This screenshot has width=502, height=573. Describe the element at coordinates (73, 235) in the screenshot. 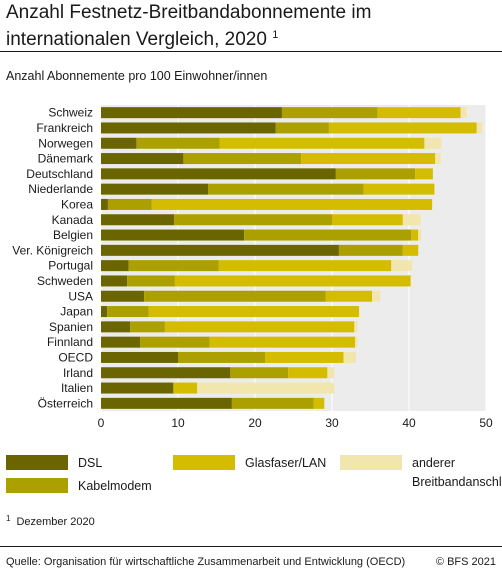

I see `category-label: Belgien` at that location.